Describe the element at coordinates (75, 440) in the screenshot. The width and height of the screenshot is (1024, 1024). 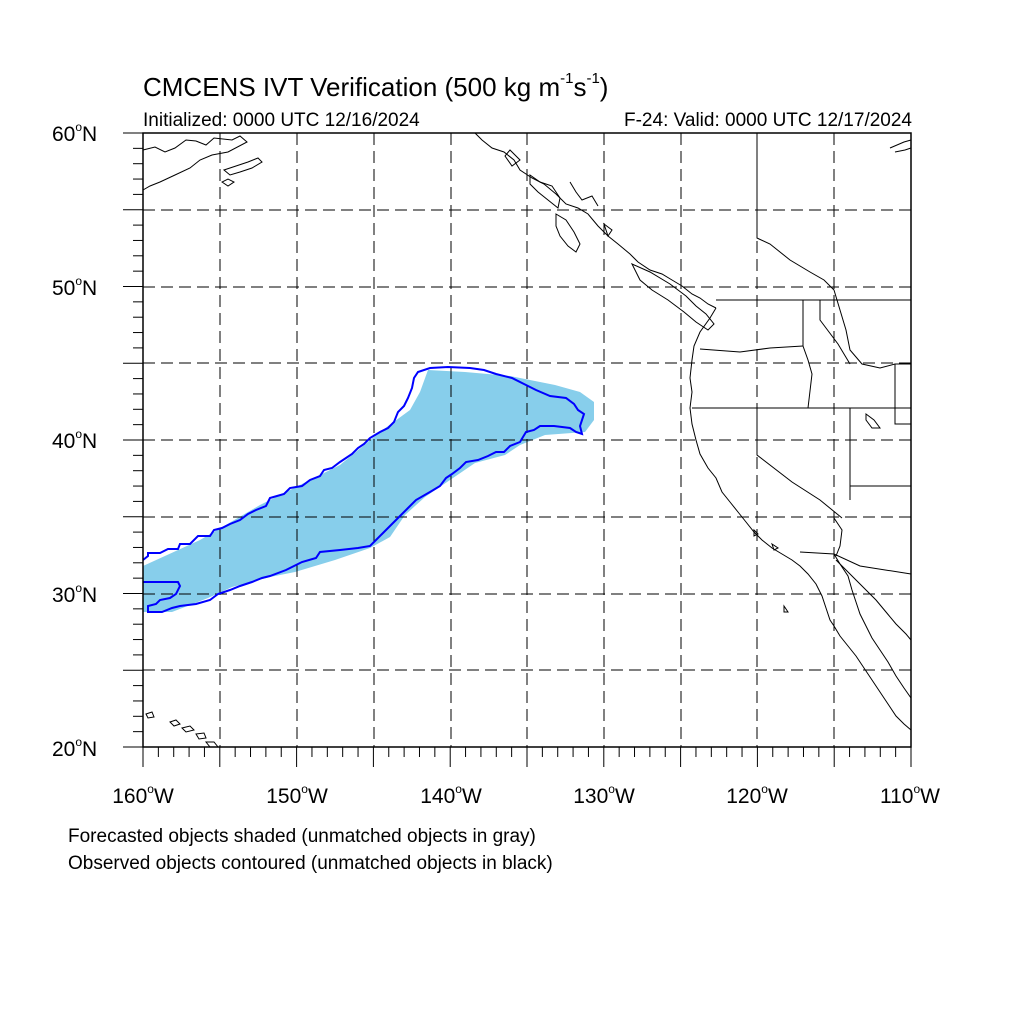
I see `lat-label-40: 40oN` at that location.